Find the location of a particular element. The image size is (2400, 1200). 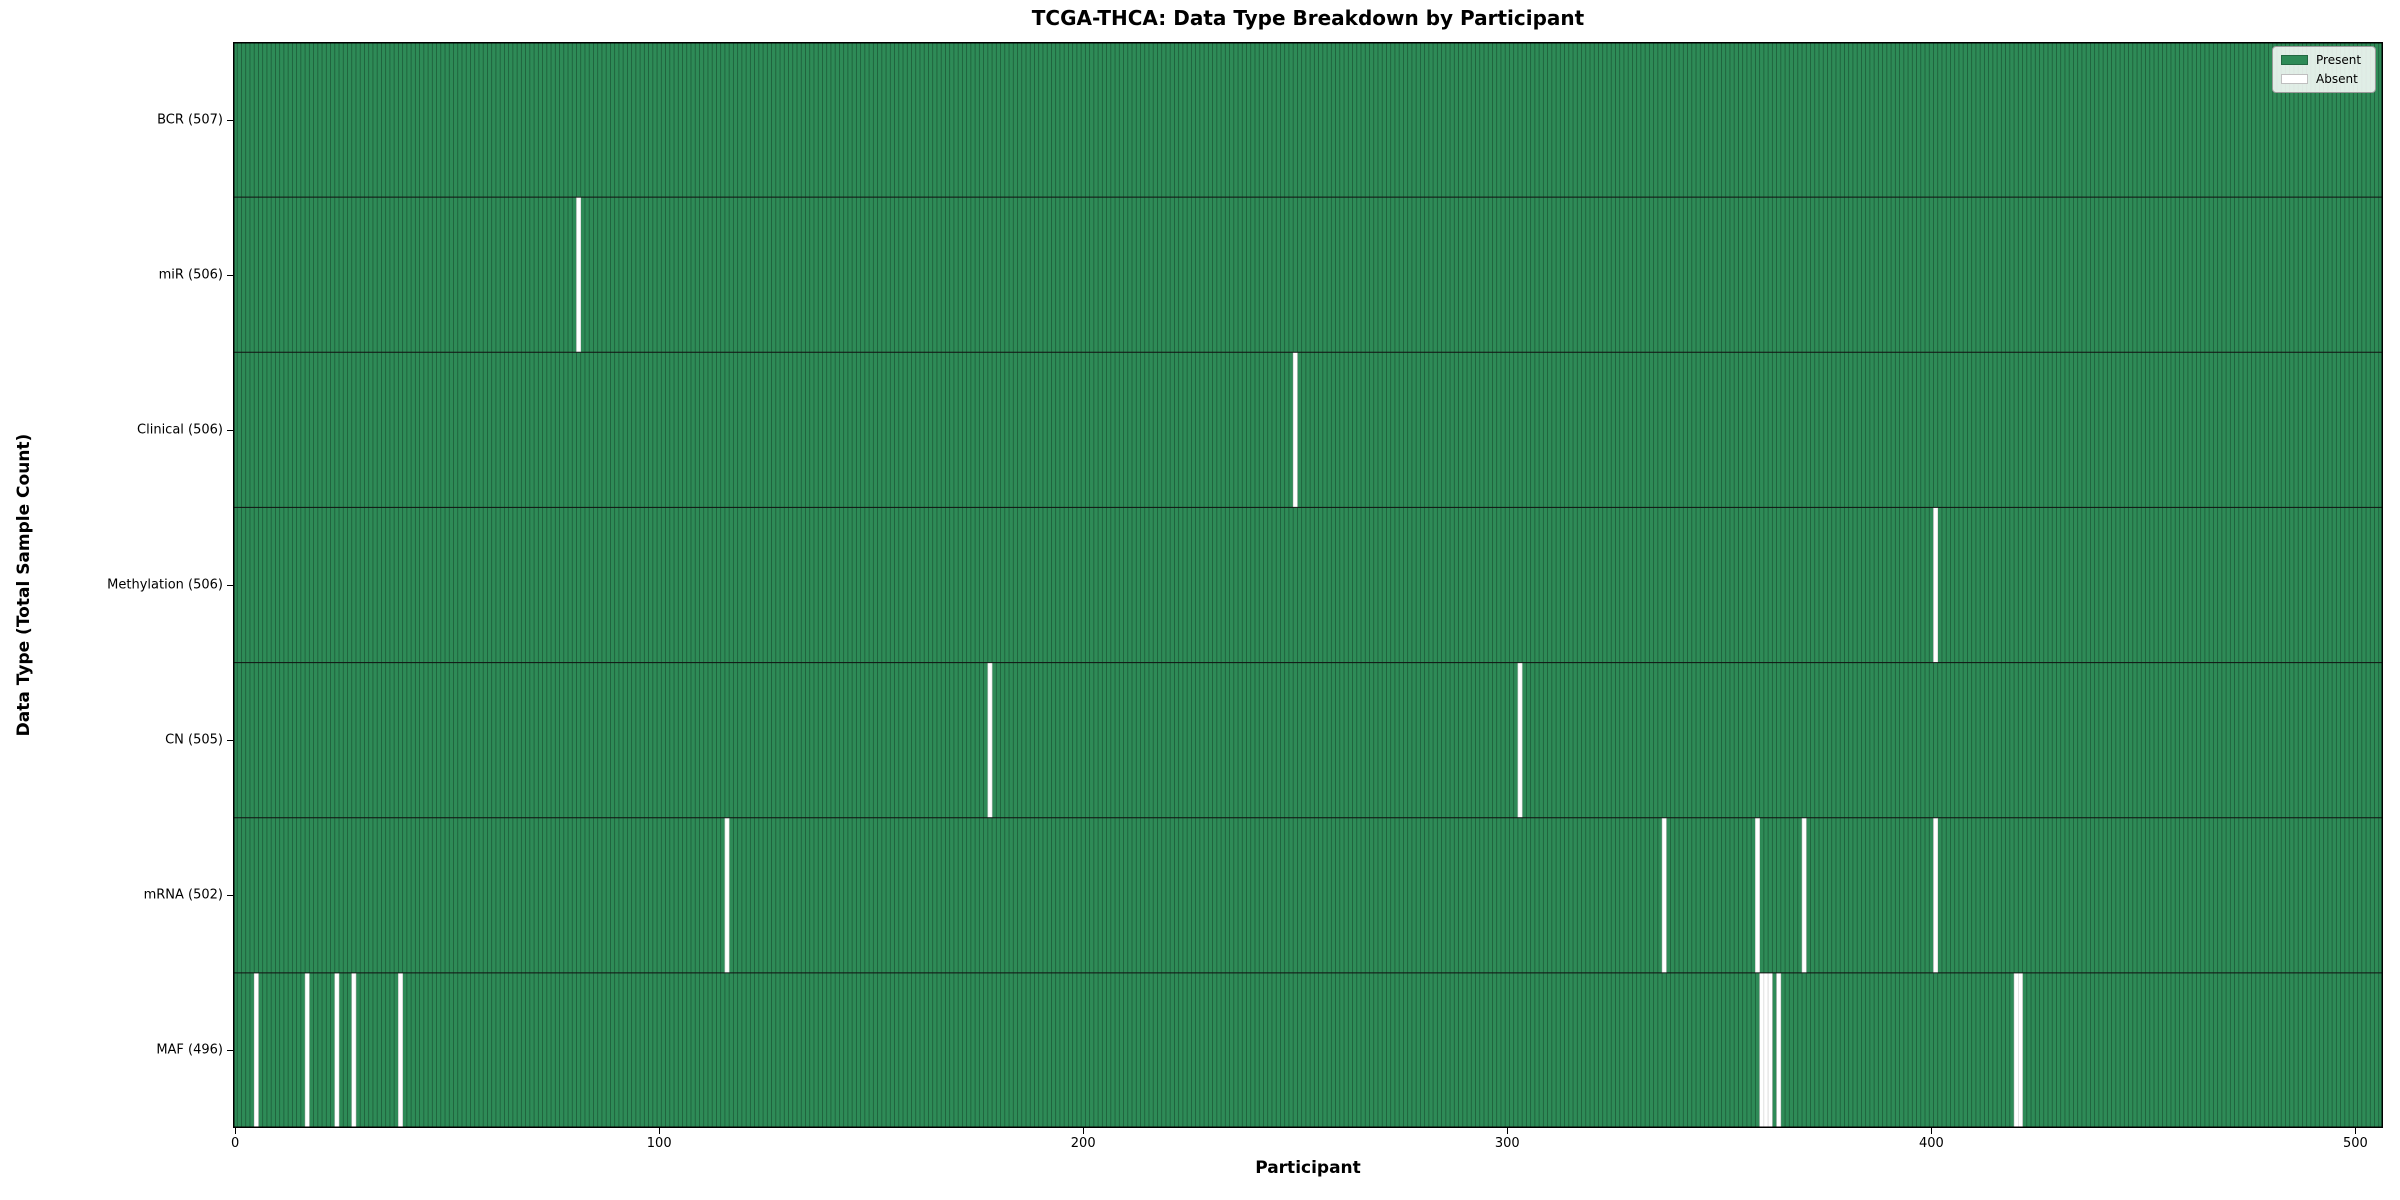

absent-swatch-icon is located at coordinates (2294, 79).